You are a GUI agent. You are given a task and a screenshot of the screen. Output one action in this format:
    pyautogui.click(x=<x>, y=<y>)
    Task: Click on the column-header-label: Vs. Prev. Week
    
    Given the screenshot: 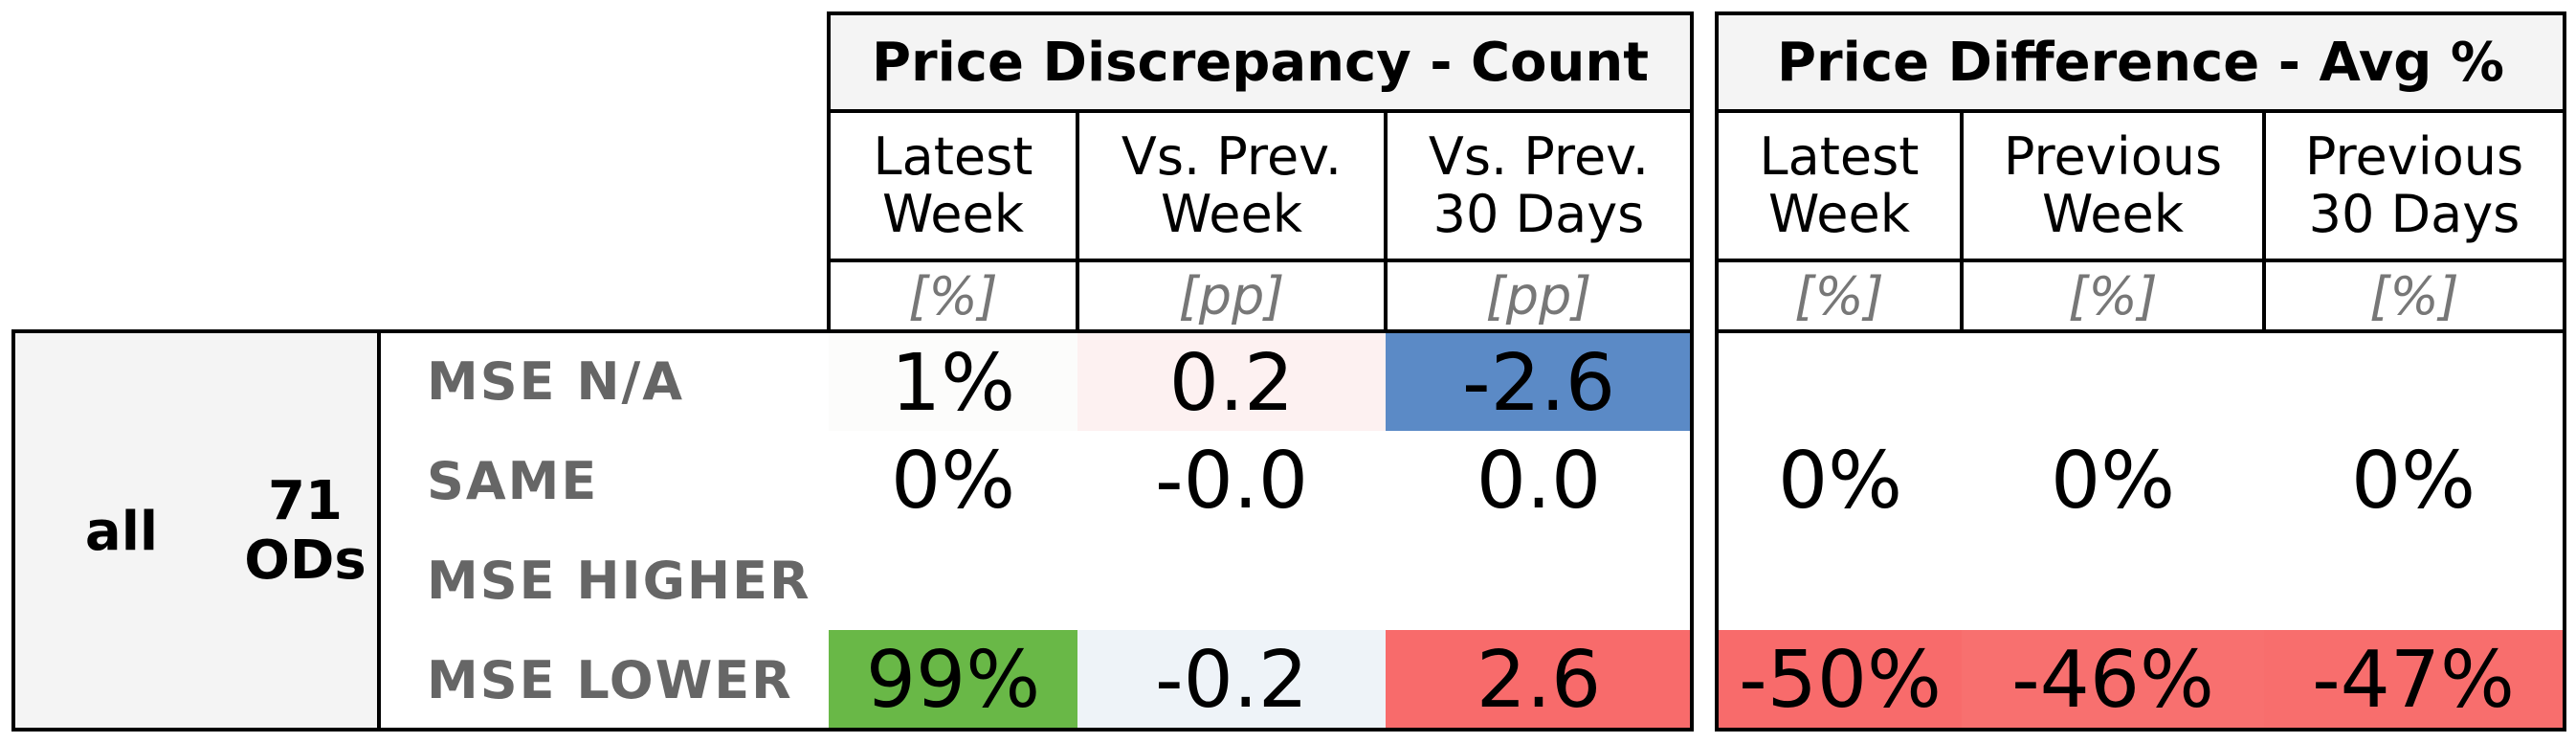 What is the action you would take?
    pyautogui.click(x=1232, y=184)
    